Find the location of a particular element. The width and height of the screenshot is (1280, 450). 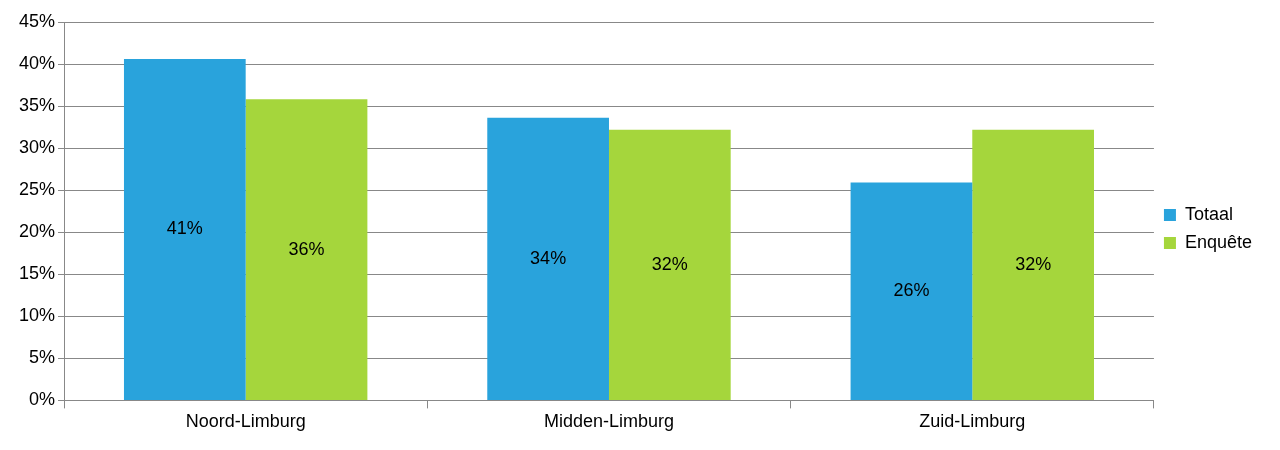

data-label: 34% is located at coordinates (548, 257).